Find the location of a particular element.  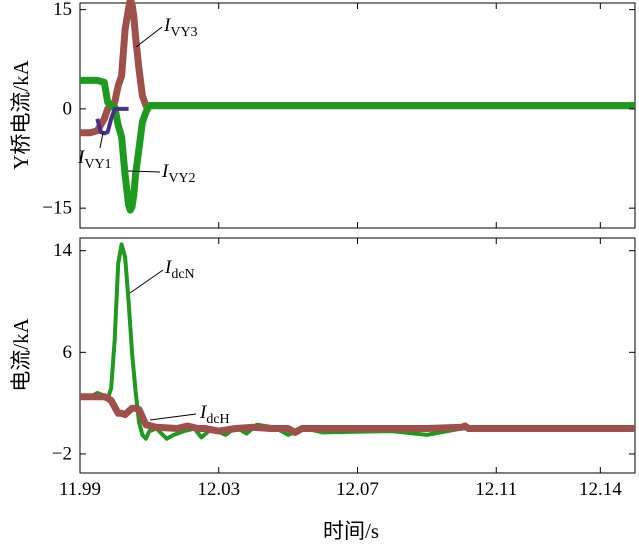

x-axis-label: 时间/s is located at coordinates (351, 531).